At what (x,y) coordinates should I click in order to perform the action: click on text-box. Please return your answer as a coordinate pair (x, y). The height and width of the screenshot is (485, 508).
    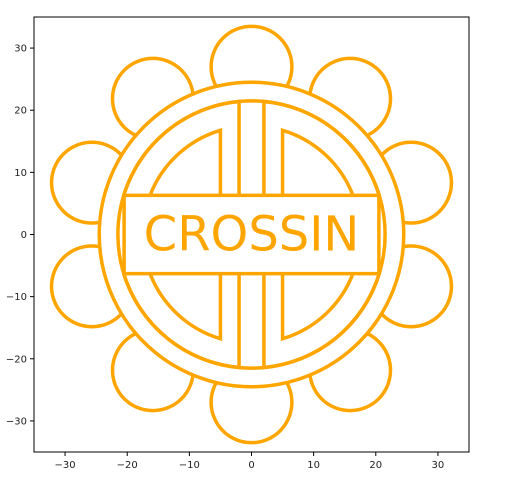
    Looking at the image, I should click on (251, 234).